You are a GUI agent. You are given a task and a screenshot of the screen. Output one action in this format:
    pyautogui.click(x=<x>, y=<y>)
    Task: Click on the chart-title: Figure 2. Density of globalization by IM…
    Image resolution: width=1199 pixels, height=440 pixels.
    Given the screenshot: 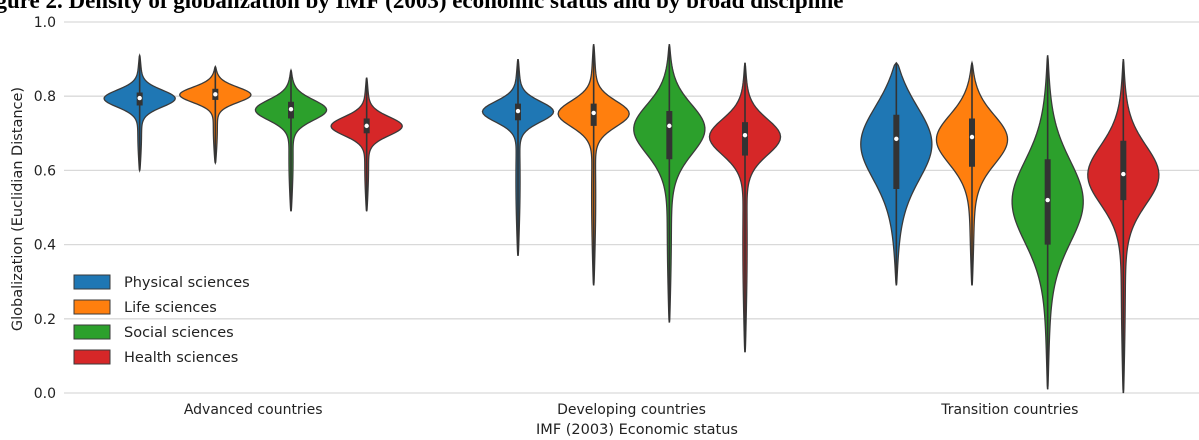 What is the action you would take?
    pyautogui.click(x=422, y=6)
    